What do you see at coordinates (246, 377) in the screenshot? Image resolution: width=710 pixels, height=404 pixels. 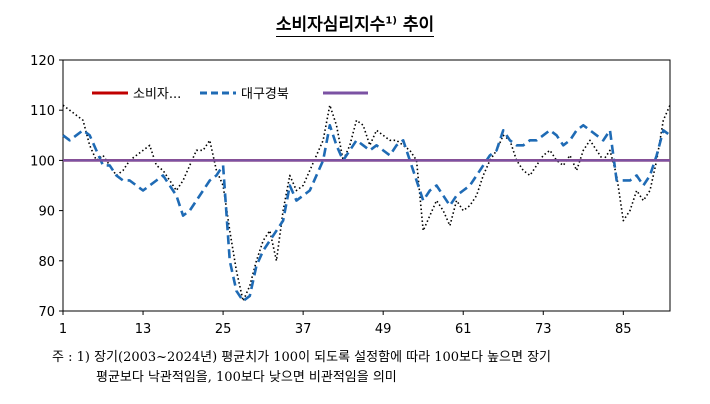 I see `footnote-line-2: 평균보다 낙관적임을, 100보다 낮으면 비관적임을 의미` at bounding box center [246, 377].